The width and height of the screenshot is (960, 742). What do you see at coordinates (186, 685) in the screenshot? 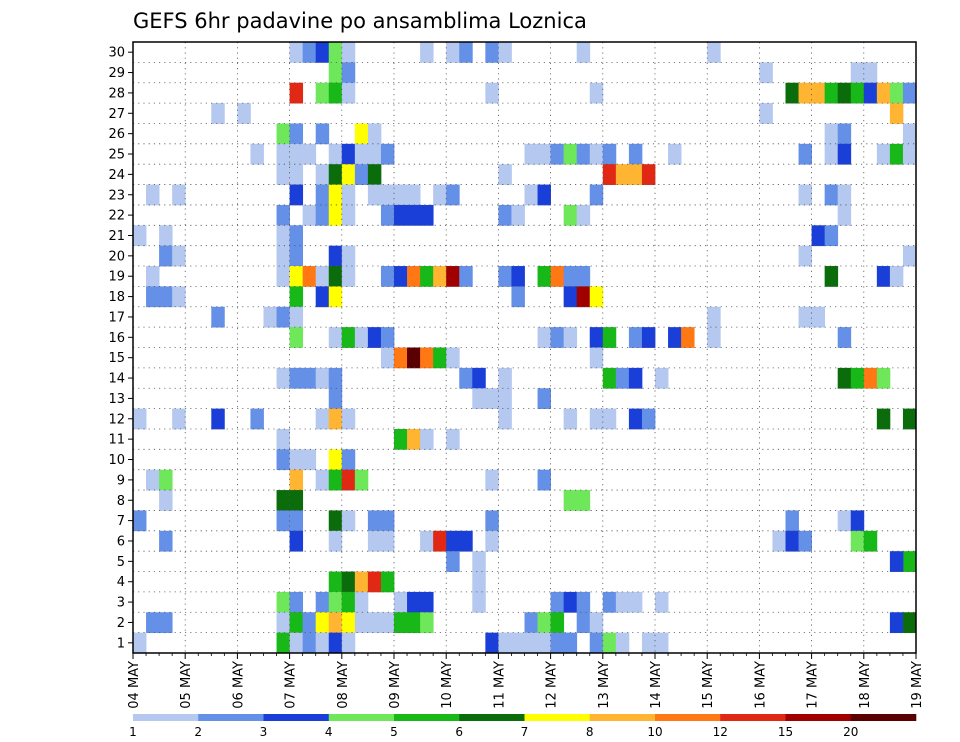
I see `x-tick-label: 05 MAY` at bounding box center [186, 685].